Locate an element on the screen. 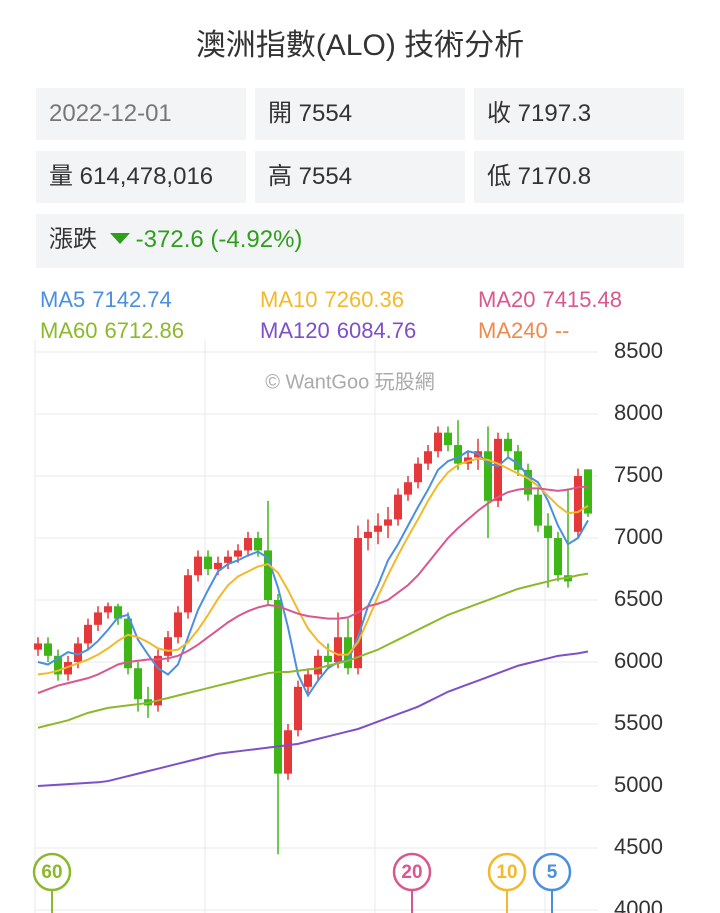 This screenshot has width=720, height=913. y-tick-label: 5000 is located at coordinates (638, 784).